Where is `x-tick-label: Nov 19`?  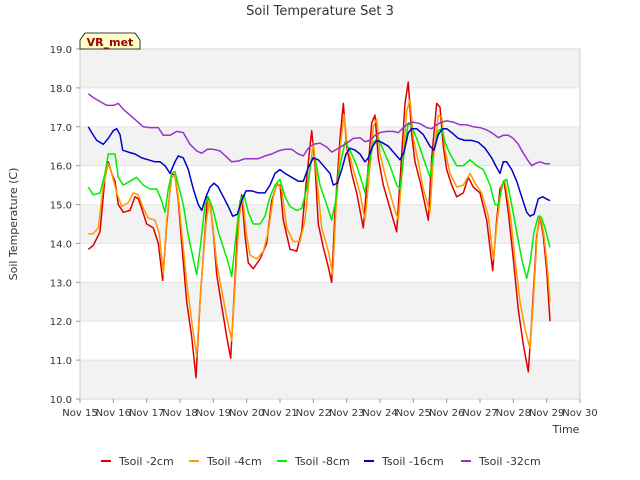
x-tick-label: Nov 19 is located at coordinates (213, 413).